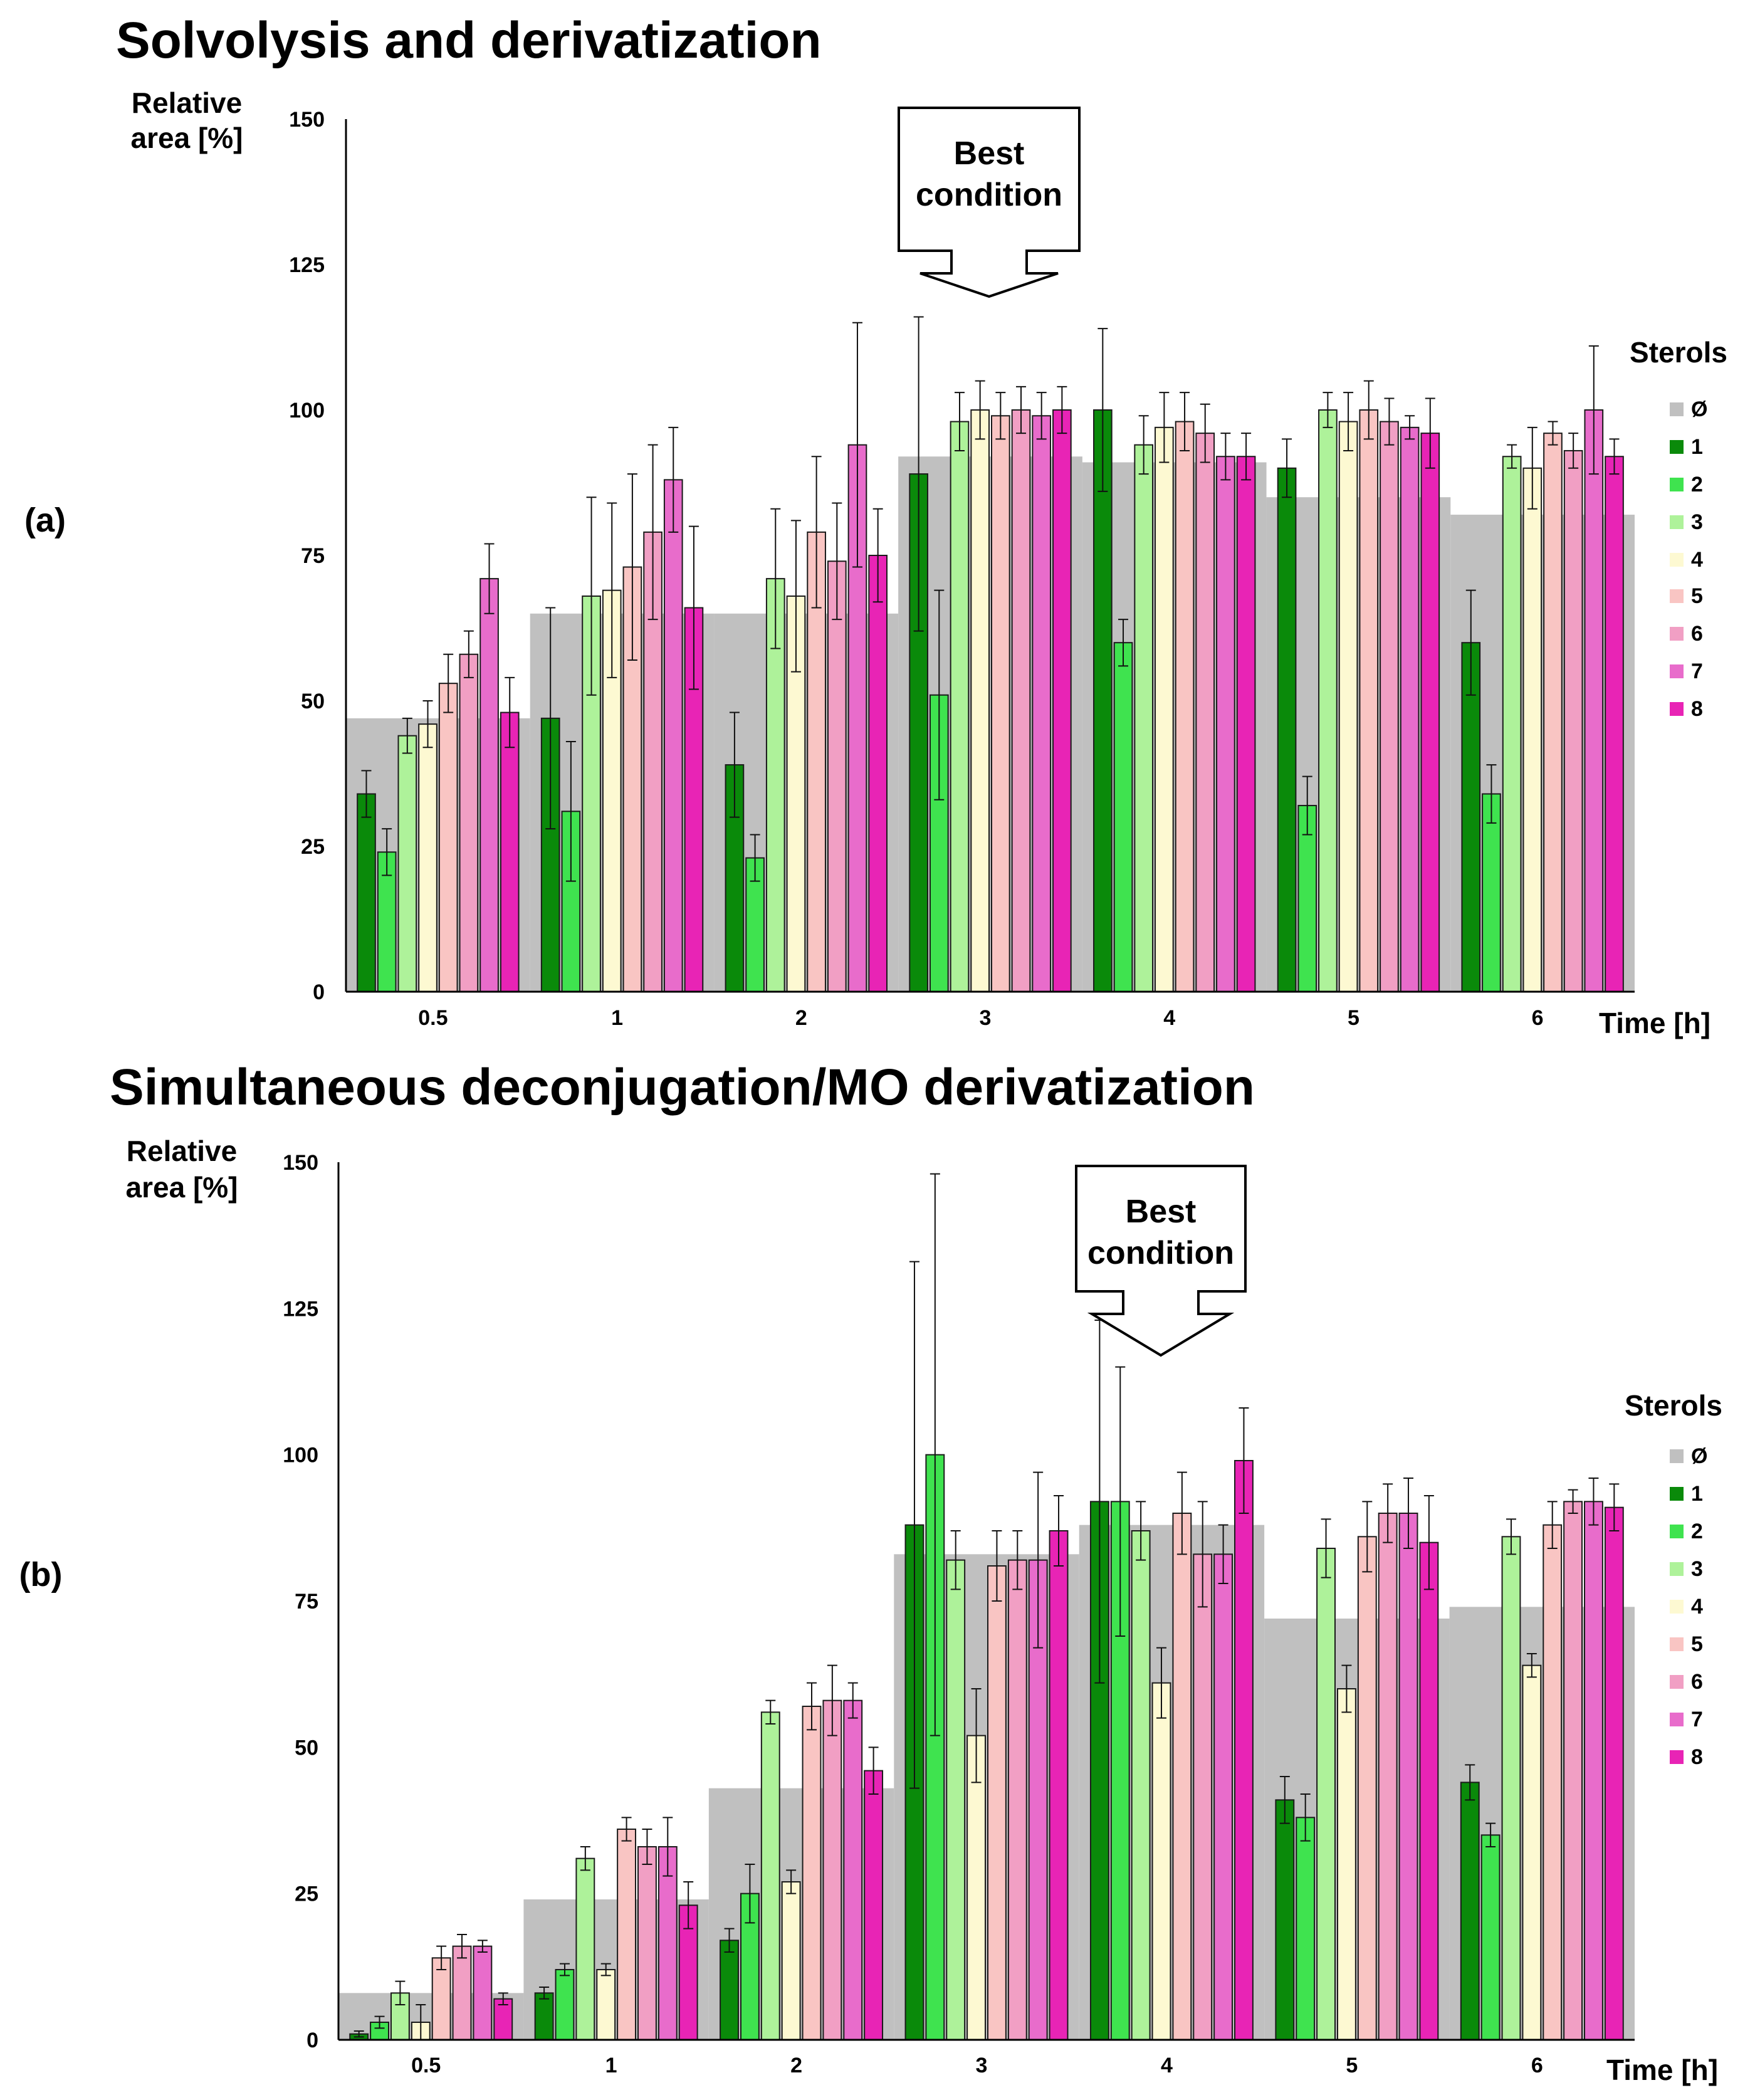 The height and width of the screenshot is (2100, 1760). What do you see at coordinates (564, 1970) in the screenshot?
I see `error-bar-sterol-2-t1` at bounding box center [564, 1970].